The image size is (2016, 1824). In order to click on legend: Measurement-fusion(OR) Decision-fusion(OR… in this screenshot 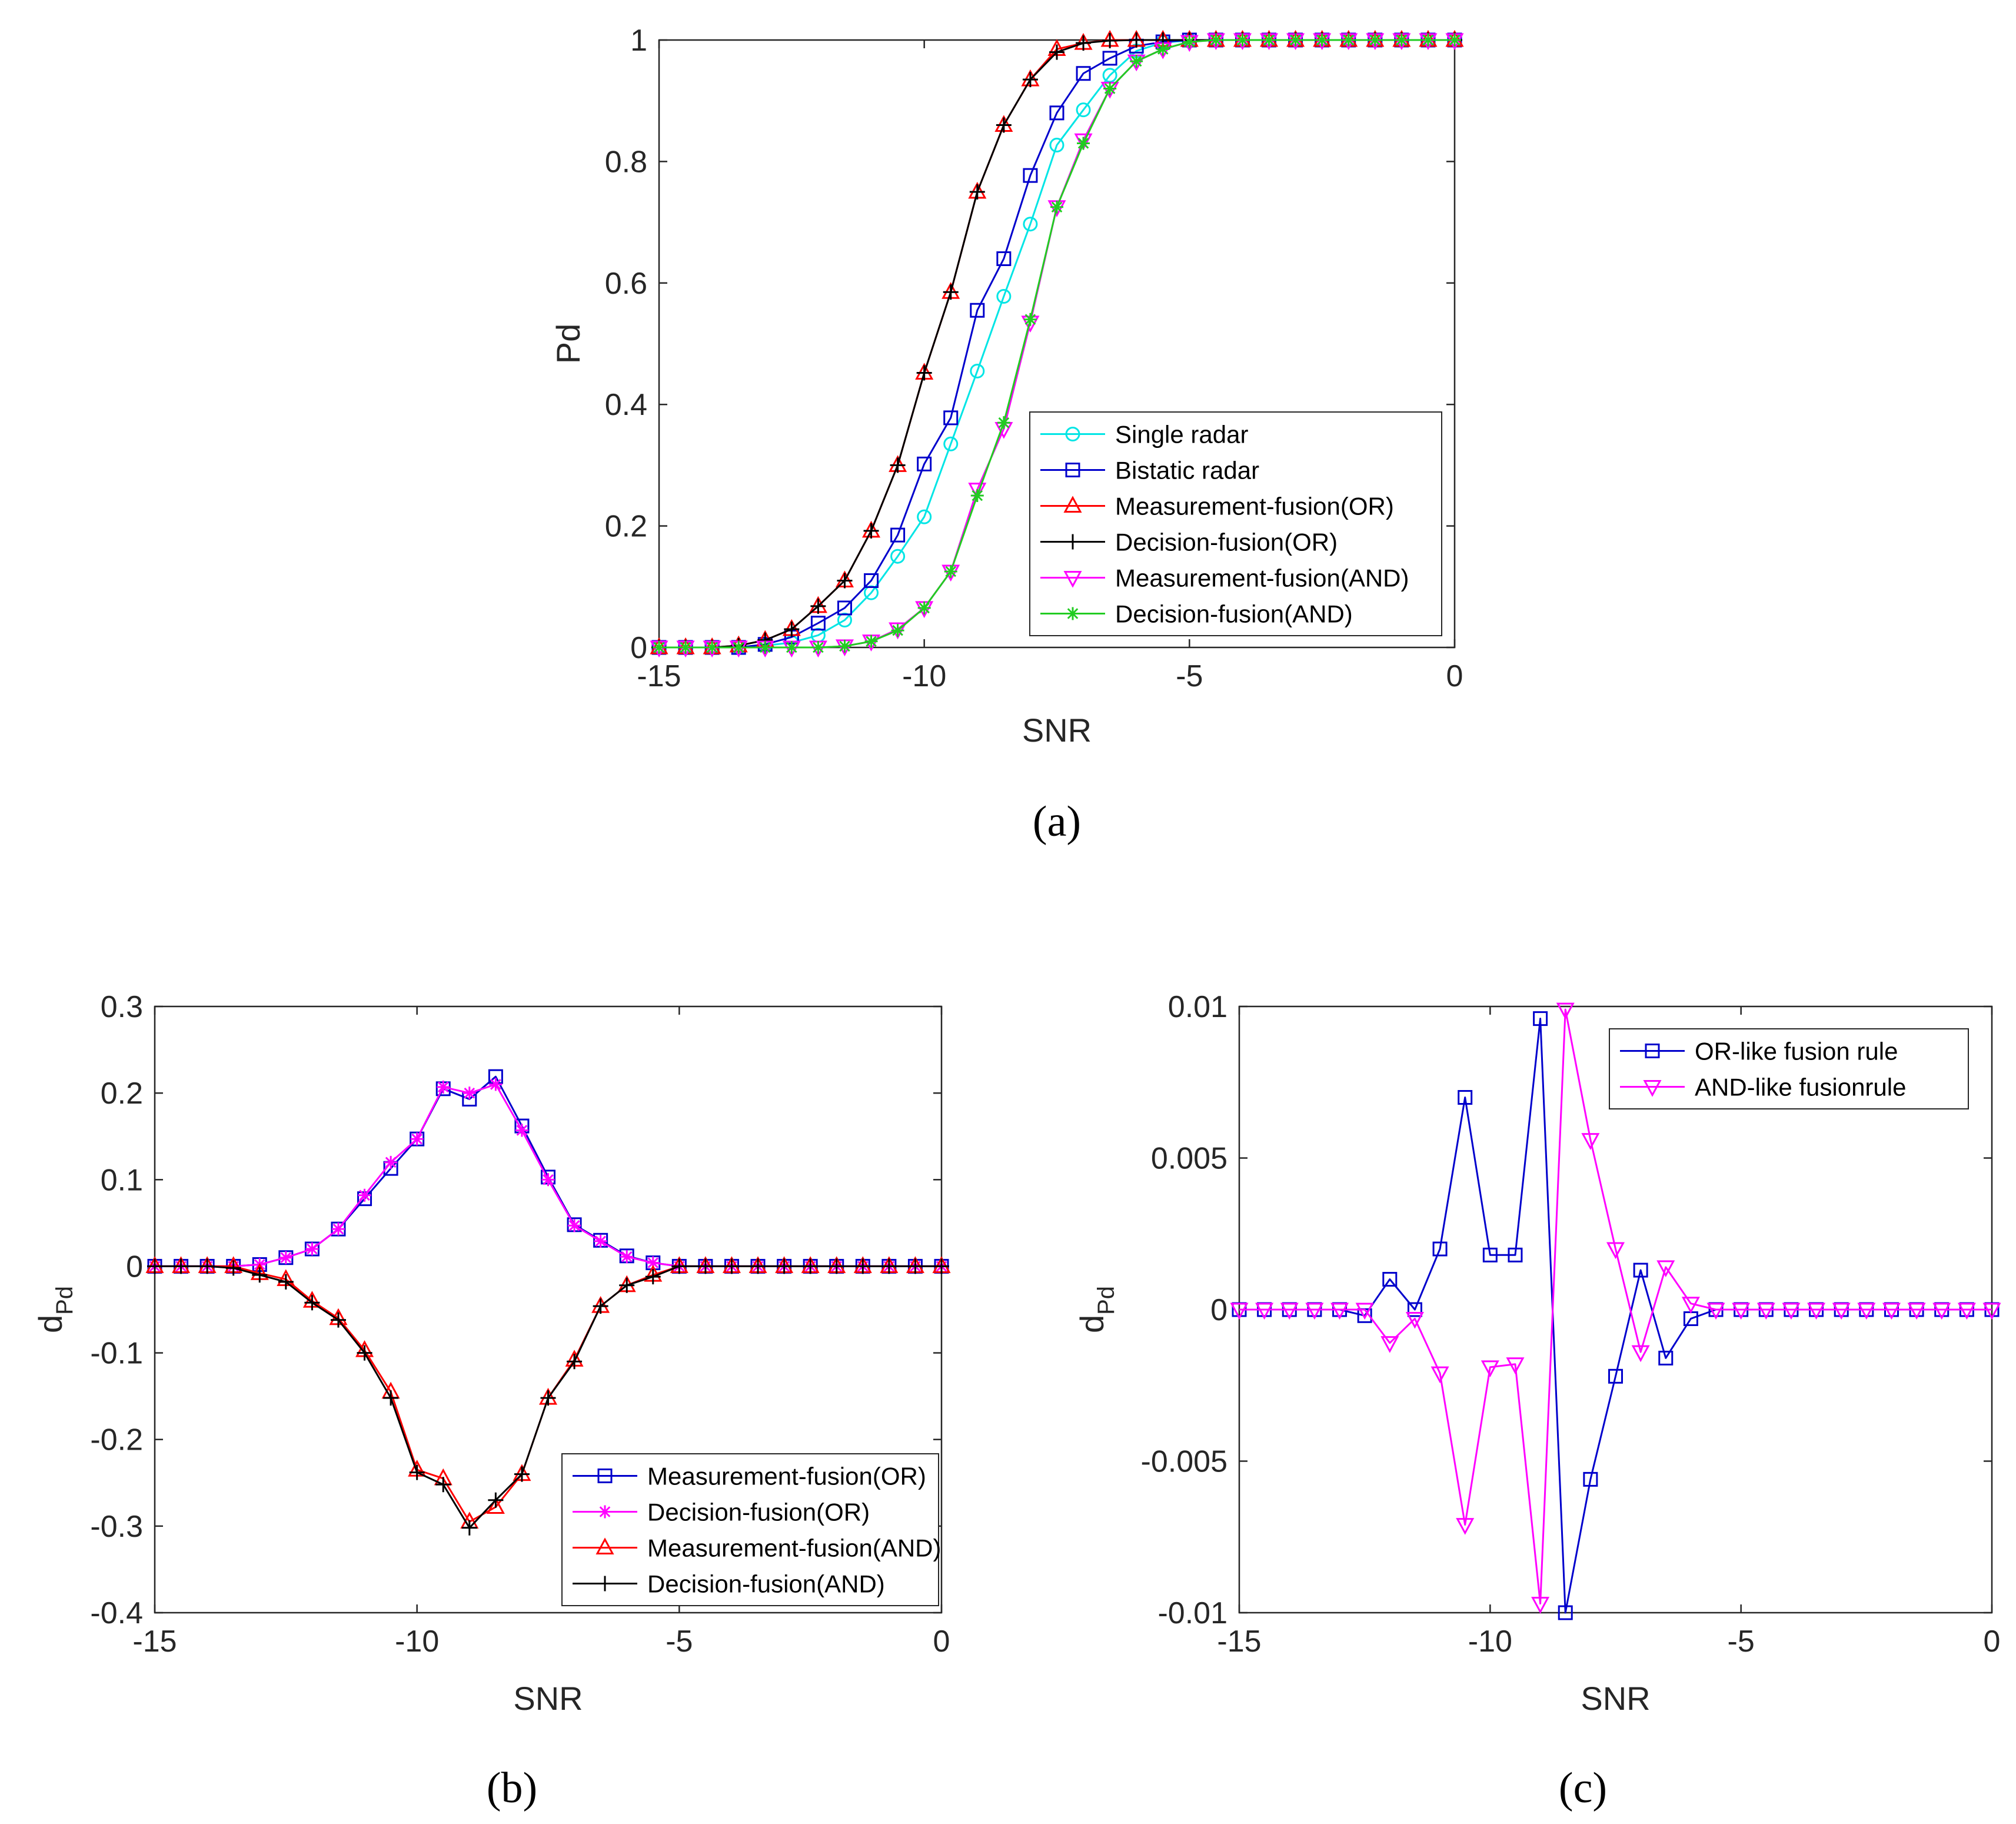, I will do `click(751, 1529)`.